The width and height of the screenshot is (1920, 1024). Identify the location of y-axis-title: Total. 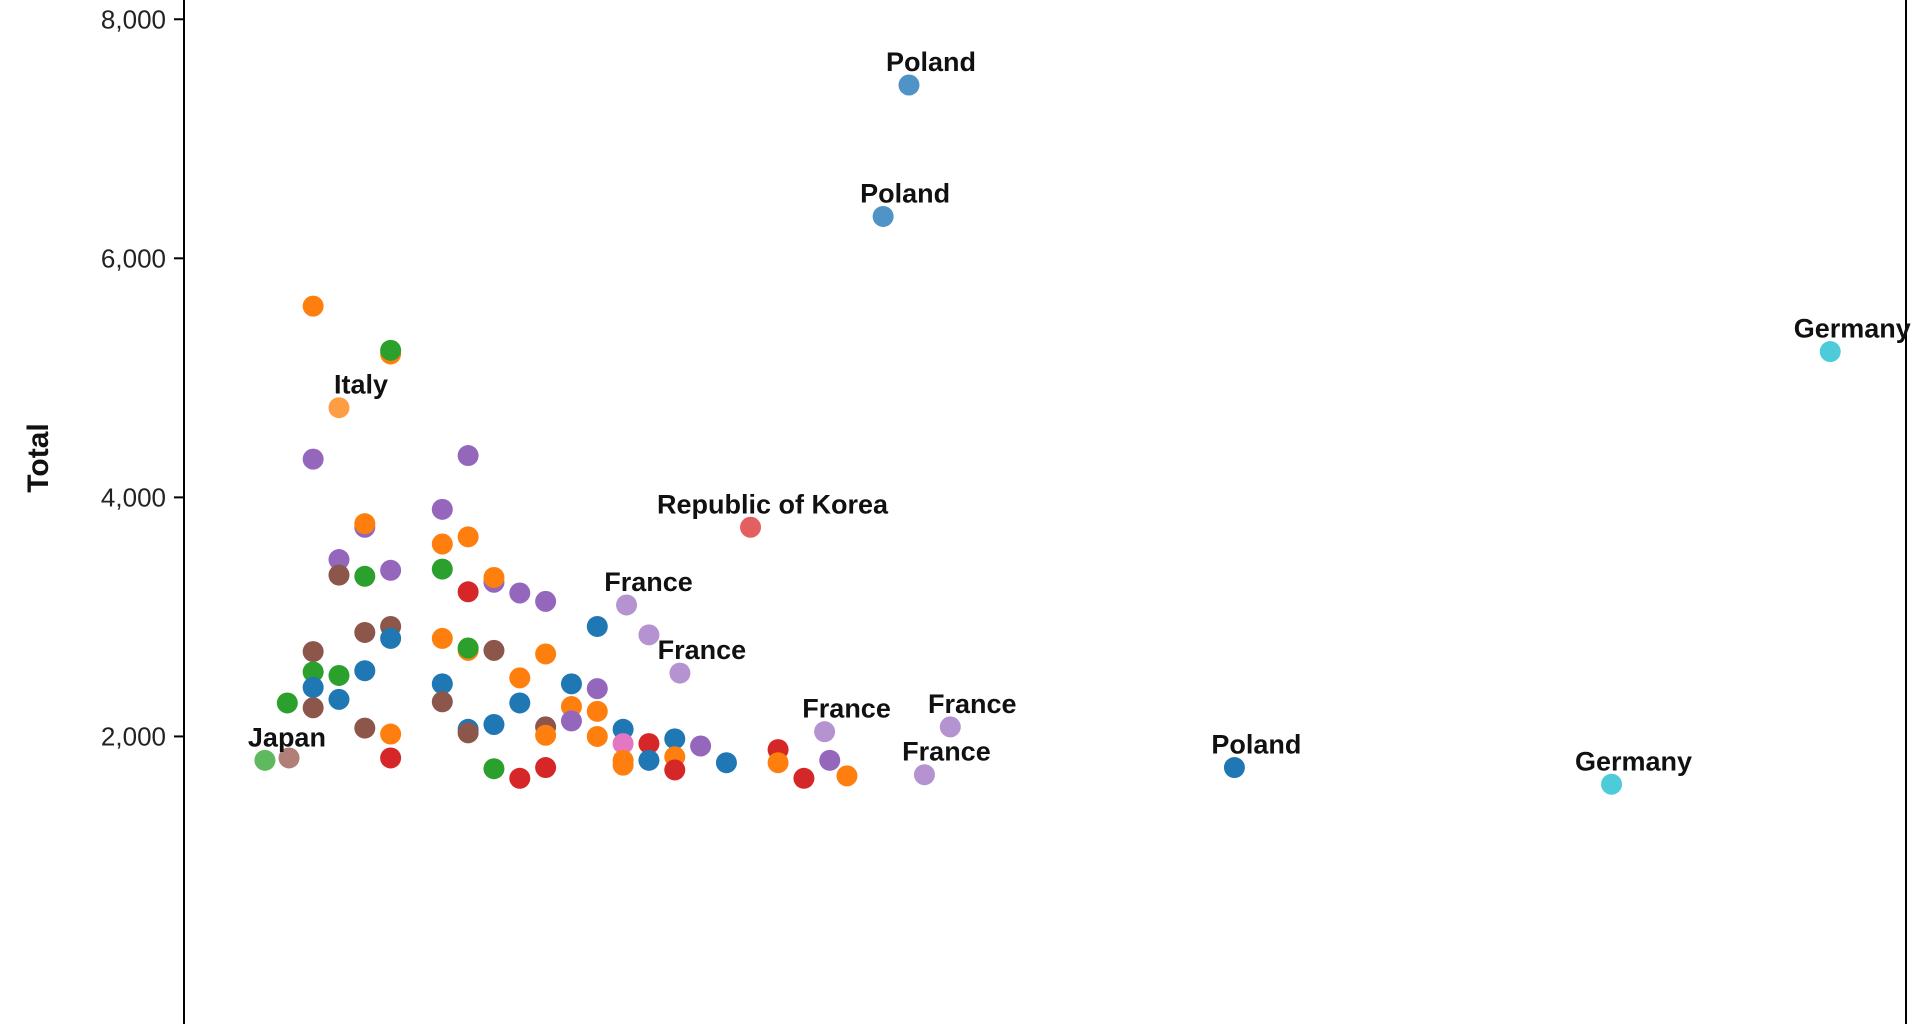
(38, 457).